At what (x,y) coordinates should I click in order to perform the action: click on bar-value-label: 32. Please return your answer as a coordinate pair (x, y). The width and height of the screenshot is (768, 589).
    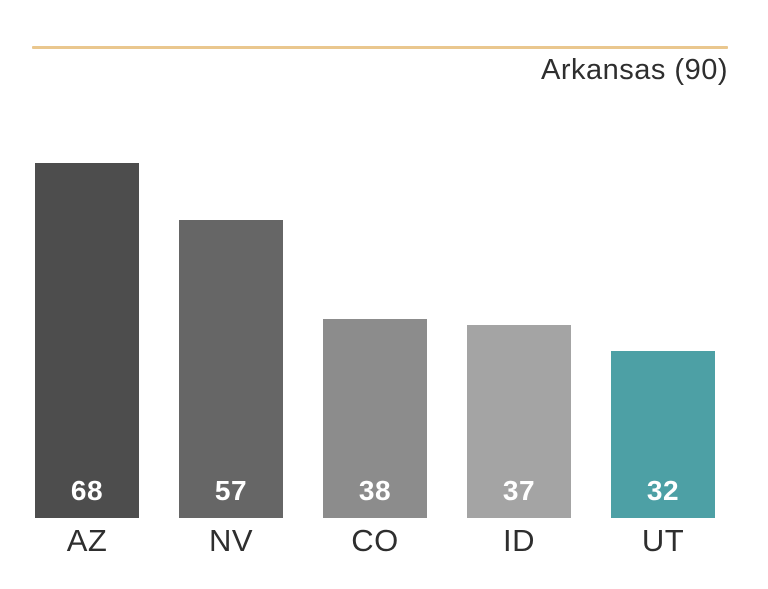
    Looking at the image, I should click on (663, 490).